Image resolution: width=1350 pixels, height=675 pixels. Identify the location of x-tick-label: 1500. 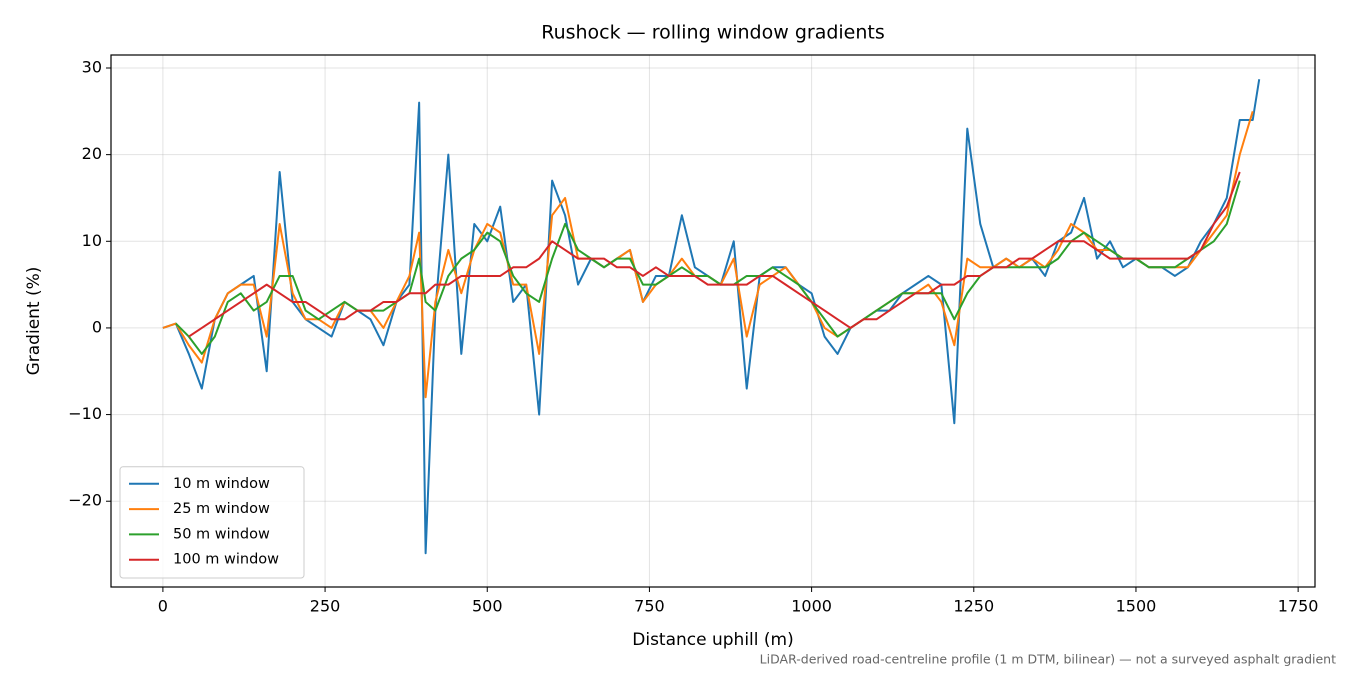
(1136, 606).